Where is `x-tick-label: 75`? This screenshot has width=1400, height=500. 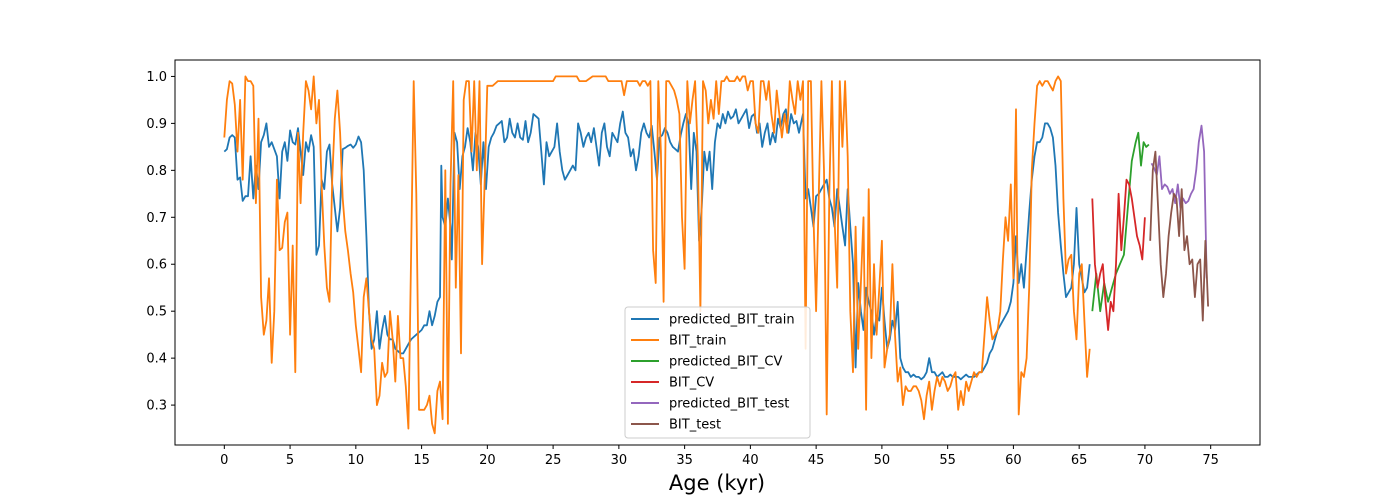
x-tick-label: 75 is located at coordinates (1210, 460).